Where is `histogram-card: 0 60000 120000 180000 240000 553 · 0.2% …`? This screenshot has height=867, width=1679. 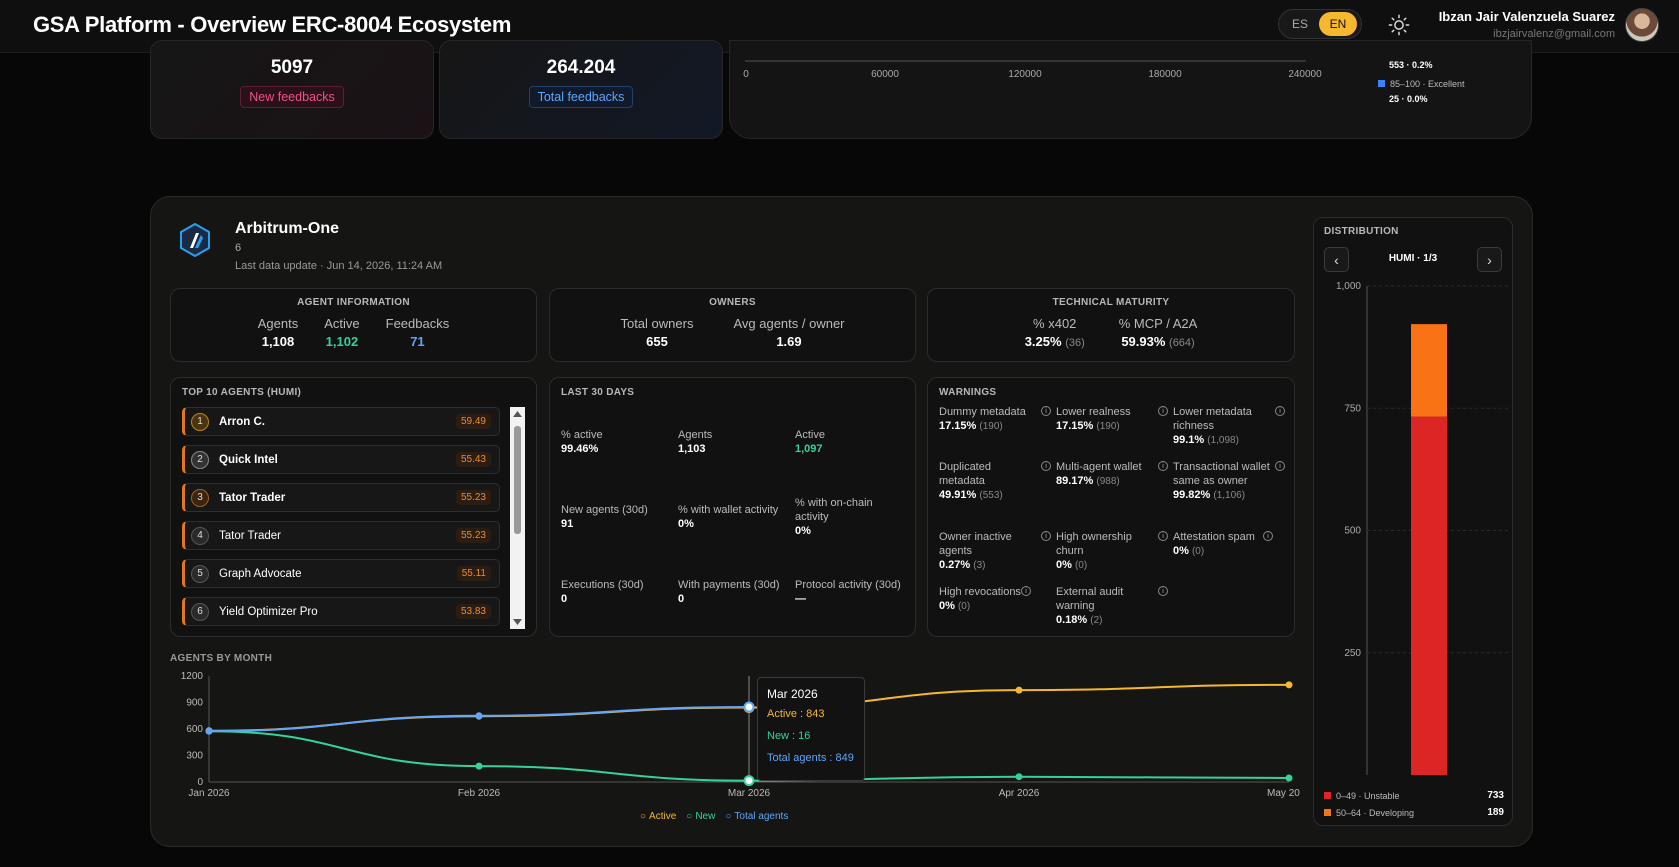 histogram-card: 0 60000 120000 180000 240000 553 · 0.2% … is located at coordinates (1130, 89).